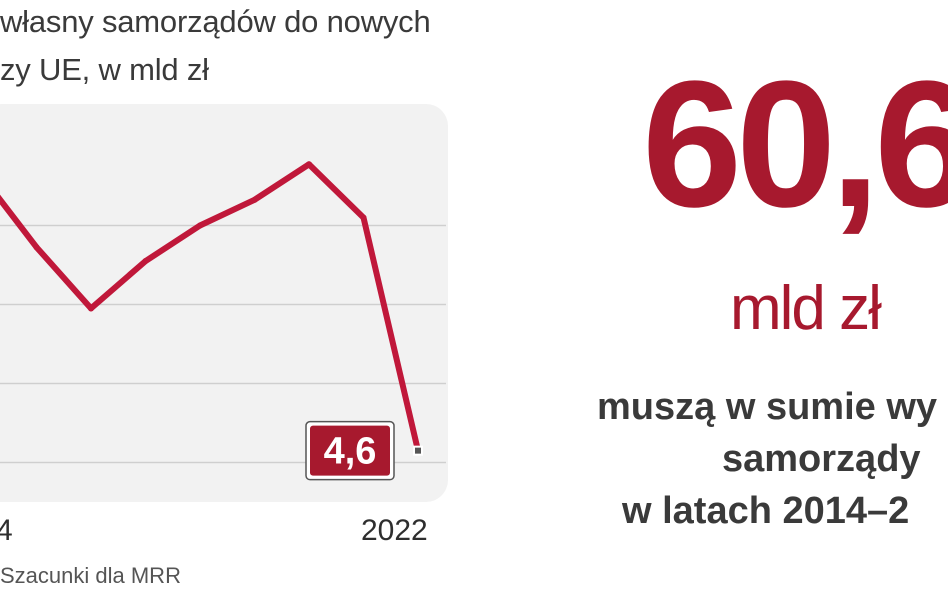  Describe the element at coordinates (806, 308) in the screenshot. I see `callout-unit: mld zł` at that location.